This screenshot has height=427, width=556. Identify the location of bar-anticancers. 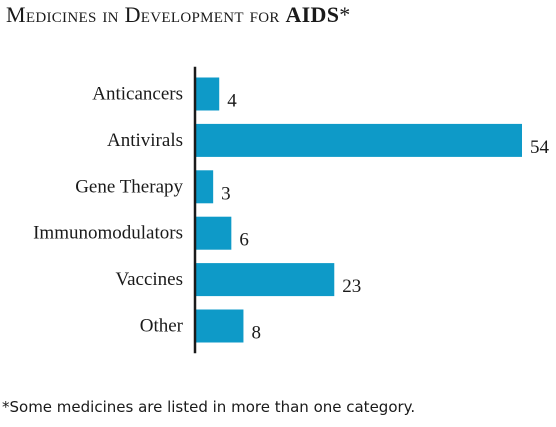
(207, 94).